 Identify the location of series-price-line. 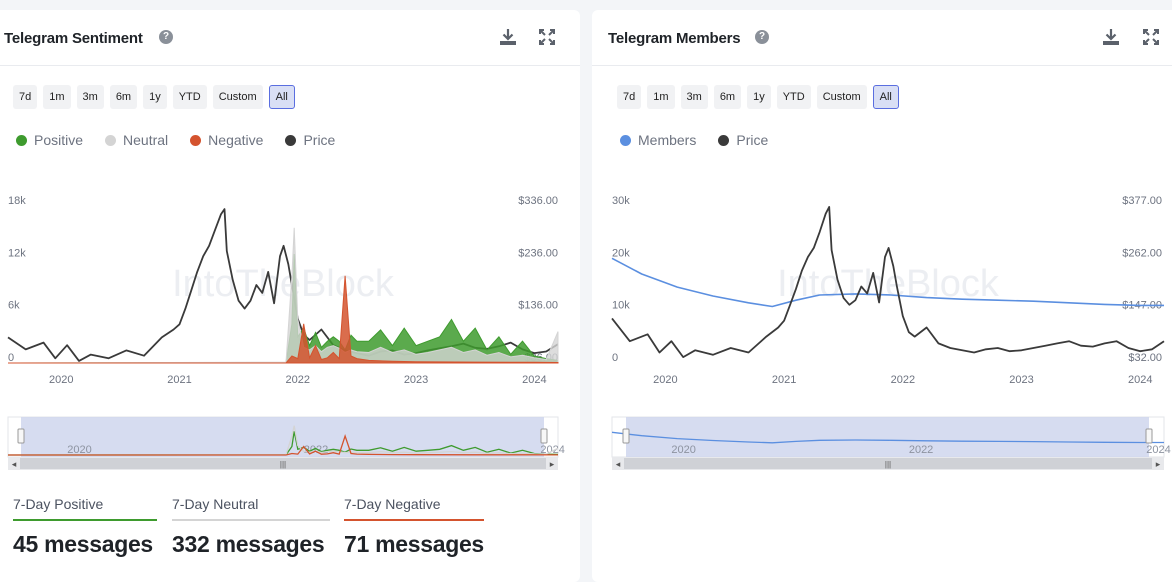
(888, 282).